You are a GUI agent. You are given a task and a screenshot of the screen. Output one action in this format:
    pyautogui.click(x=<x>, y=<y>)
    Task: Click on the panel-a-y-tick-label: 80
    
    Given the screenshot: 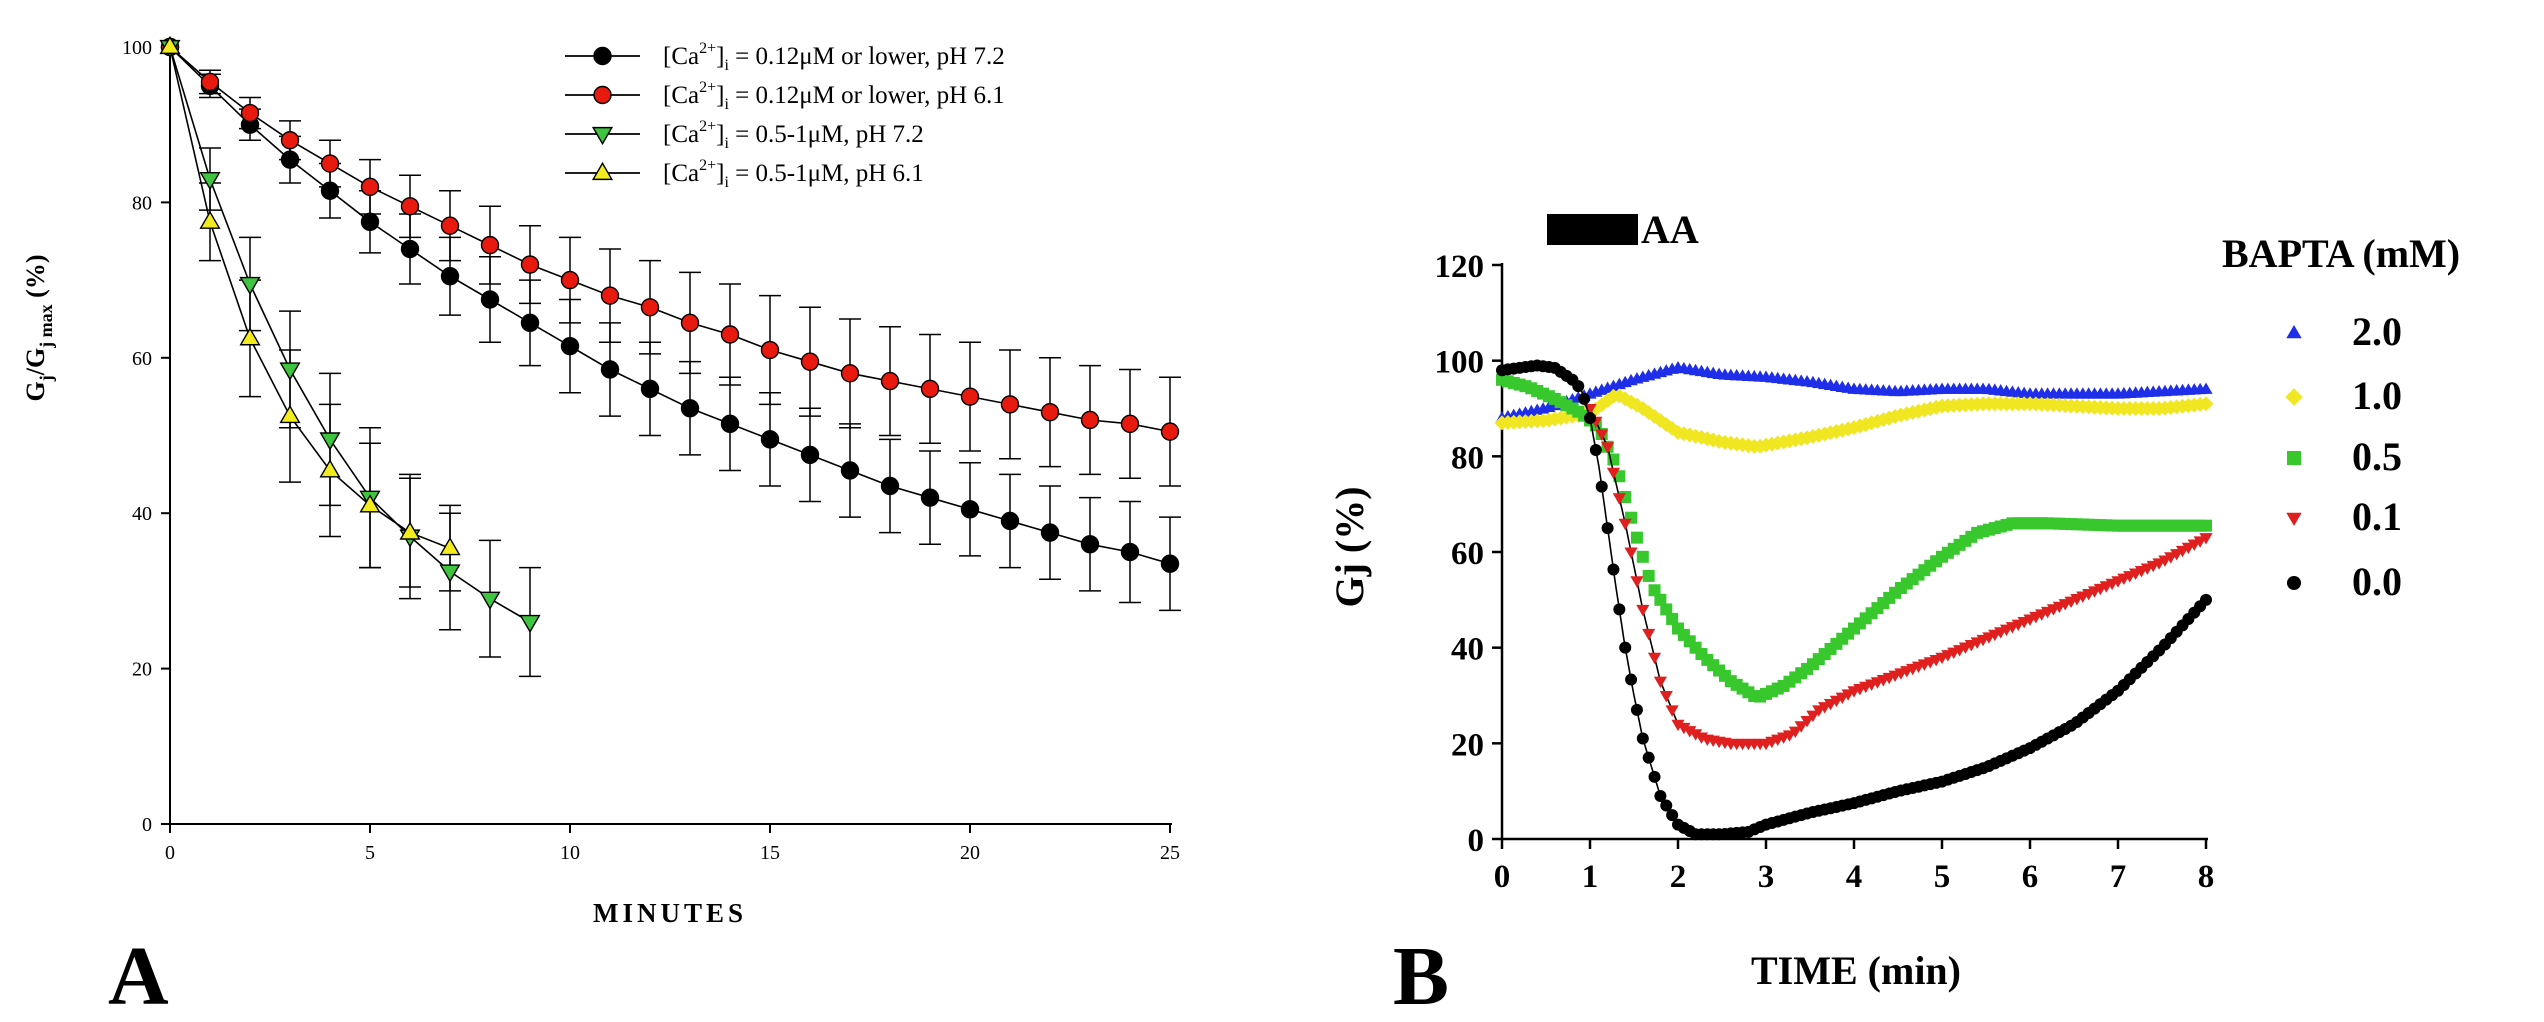 What is the action you would take?
    pyautogui.click(x=142, y=203)
    